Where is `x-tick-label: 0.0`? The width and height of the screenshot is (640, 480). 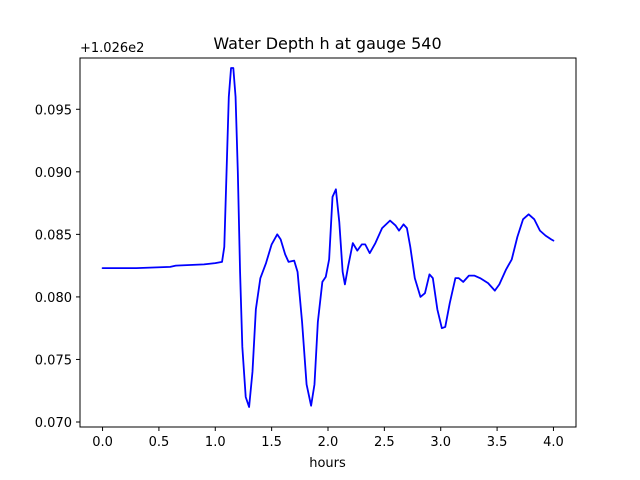
x-tick-label: 0.0 is located at coordinates (102, 442).